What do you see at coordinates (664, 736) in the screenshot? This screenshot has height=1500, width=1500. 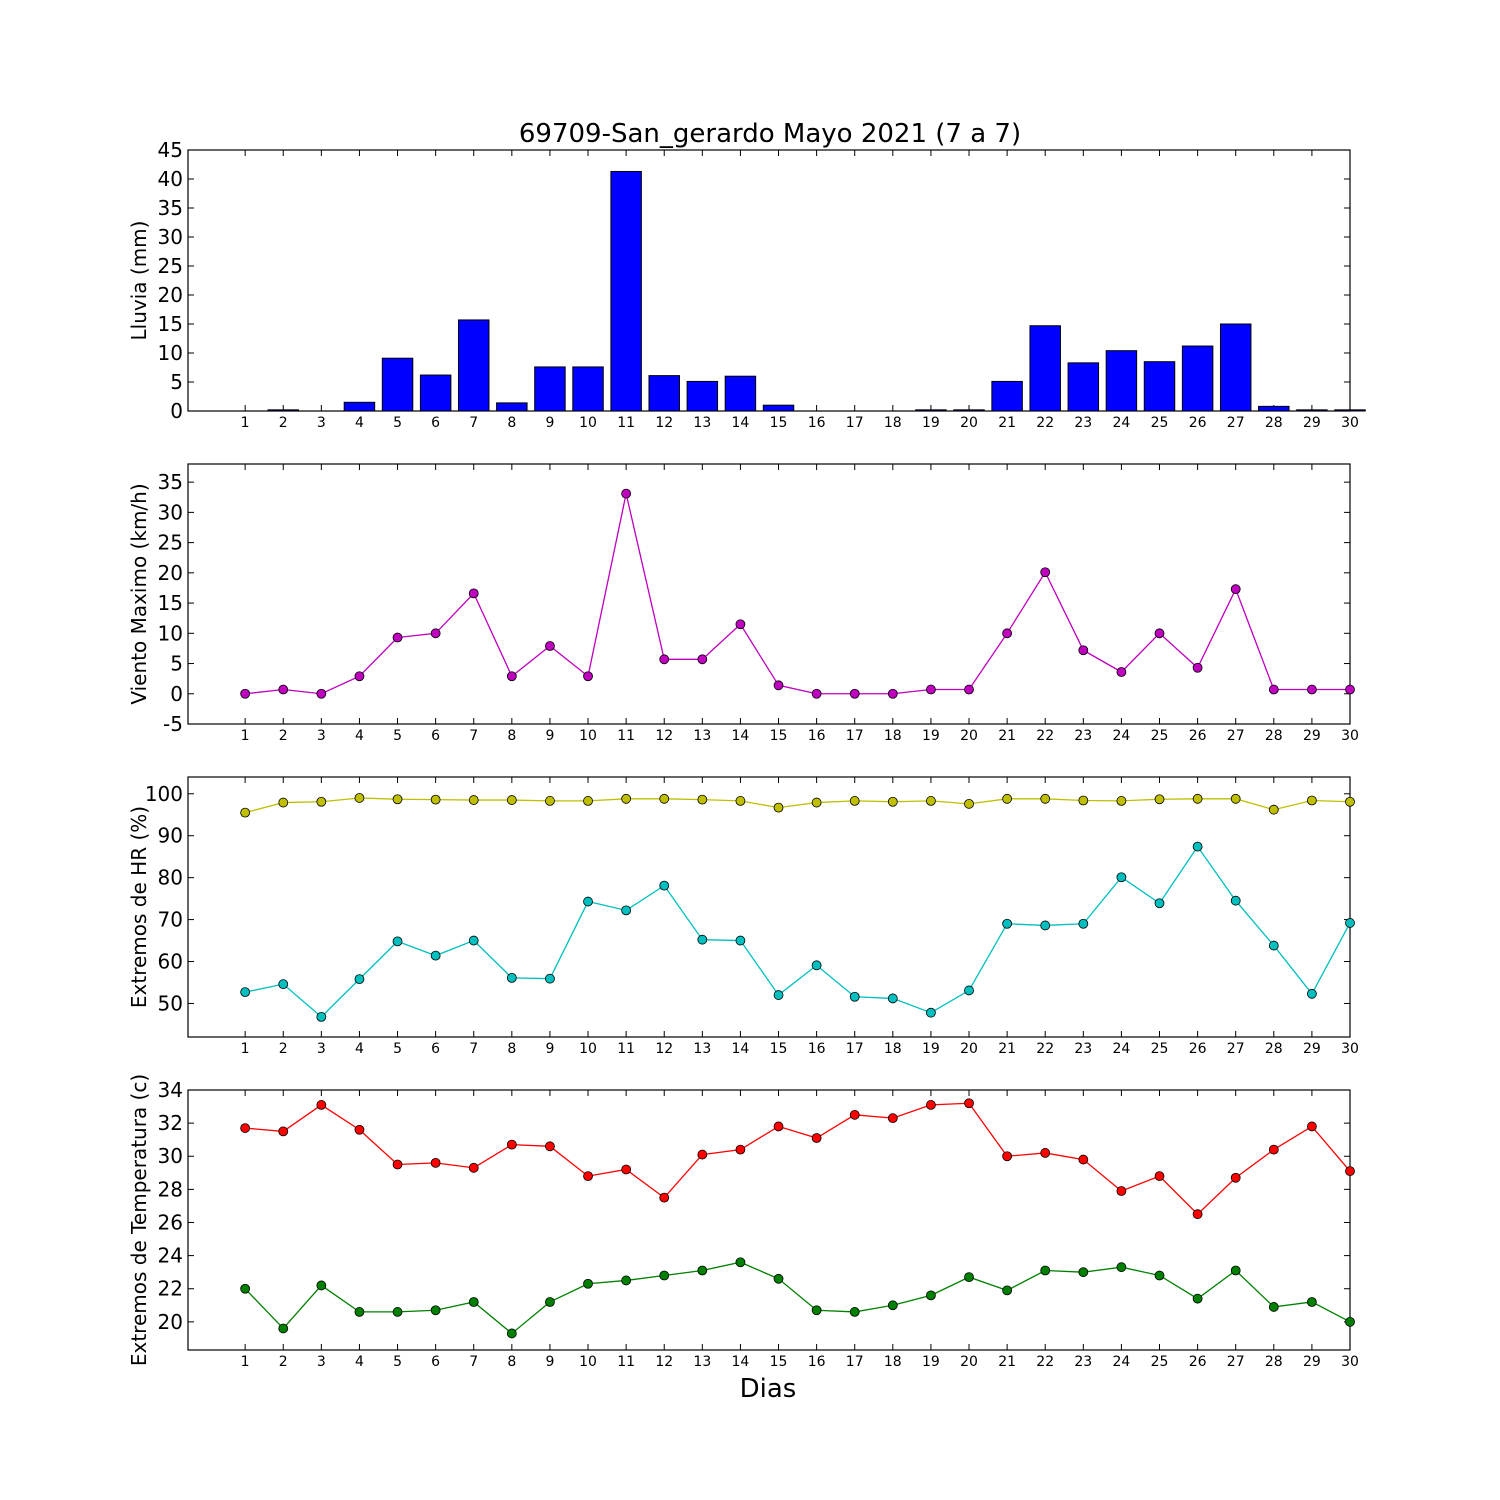 I see `x-tick-label: 12` at bounding box center [664, 736].